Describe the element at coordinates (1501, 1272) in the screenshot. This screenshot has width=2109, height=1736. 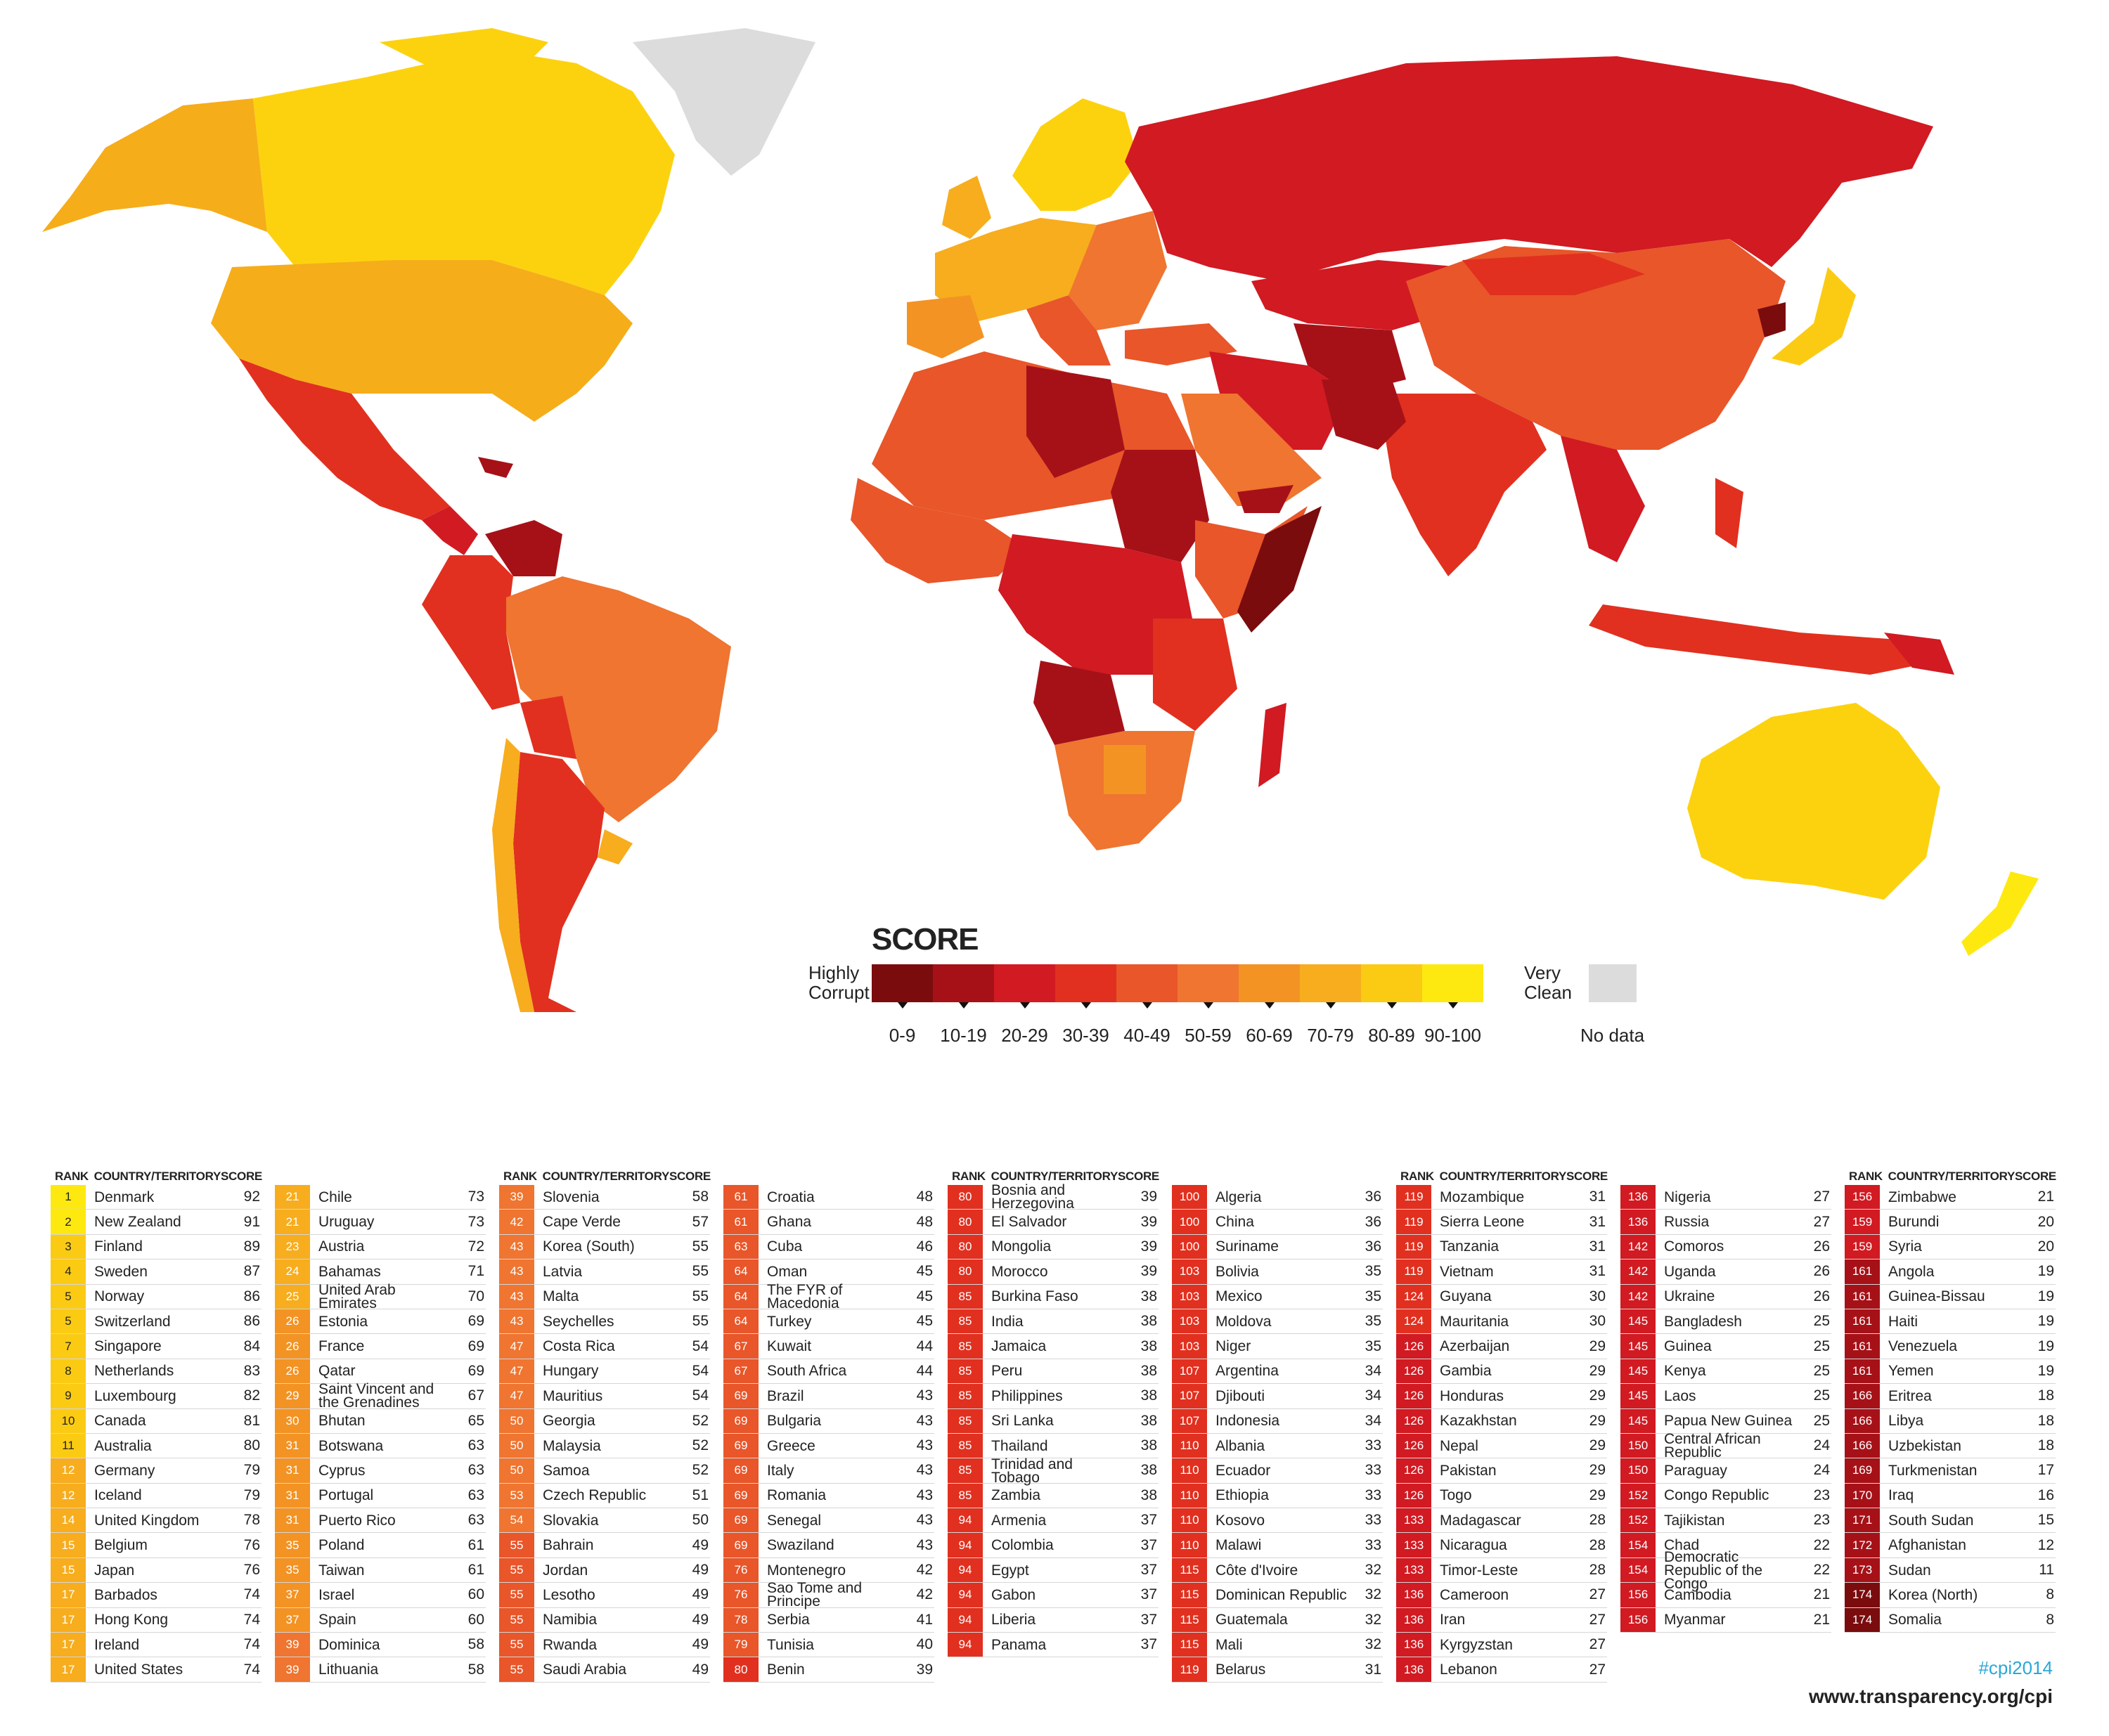
I see `table-row: 119 Vietnam 31` at that location.